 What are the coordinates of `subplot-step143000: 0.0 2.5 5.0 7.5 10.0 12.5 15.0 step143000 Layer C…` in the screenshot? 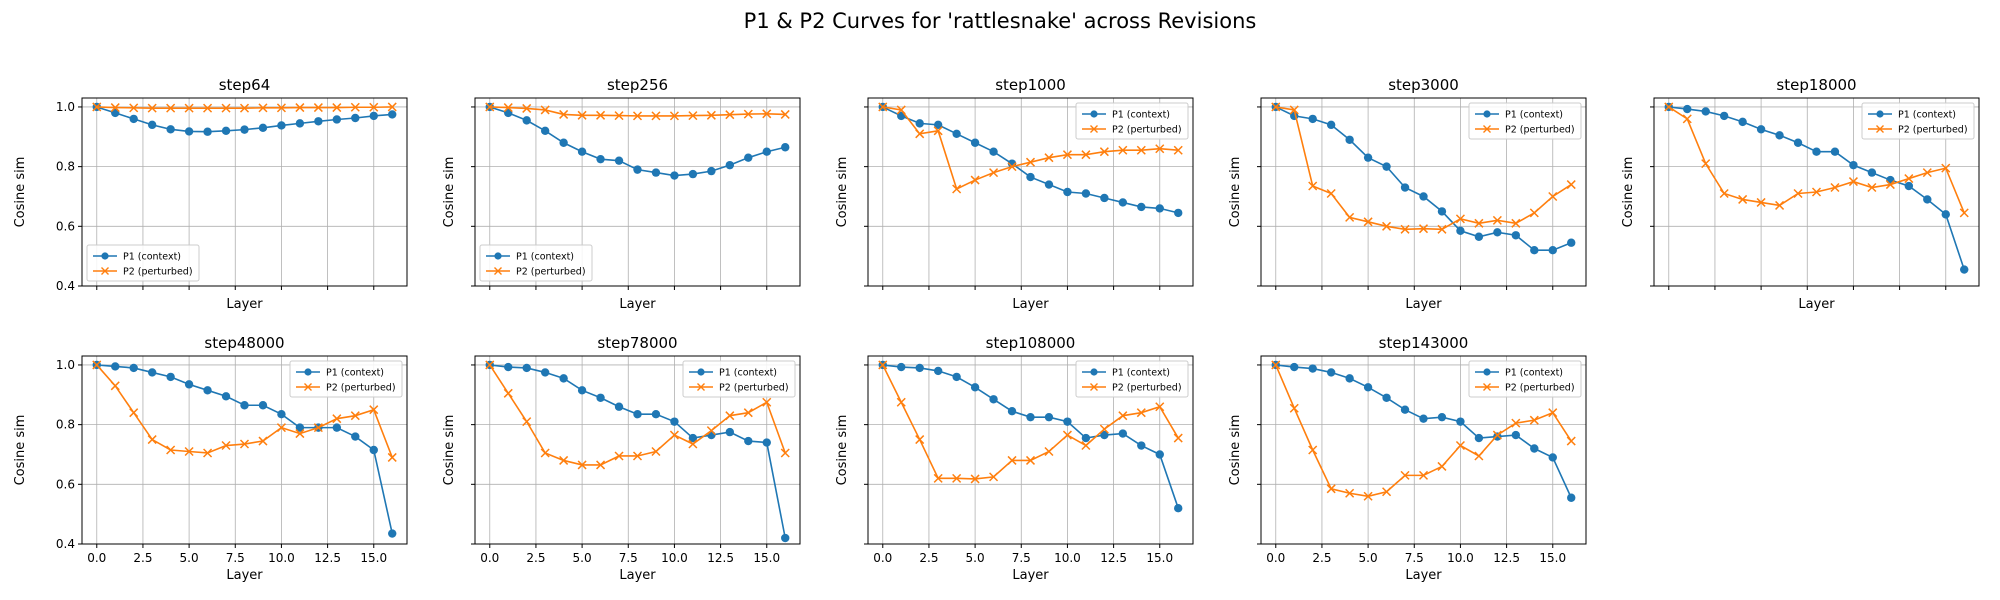 It's located at (1407, 458).